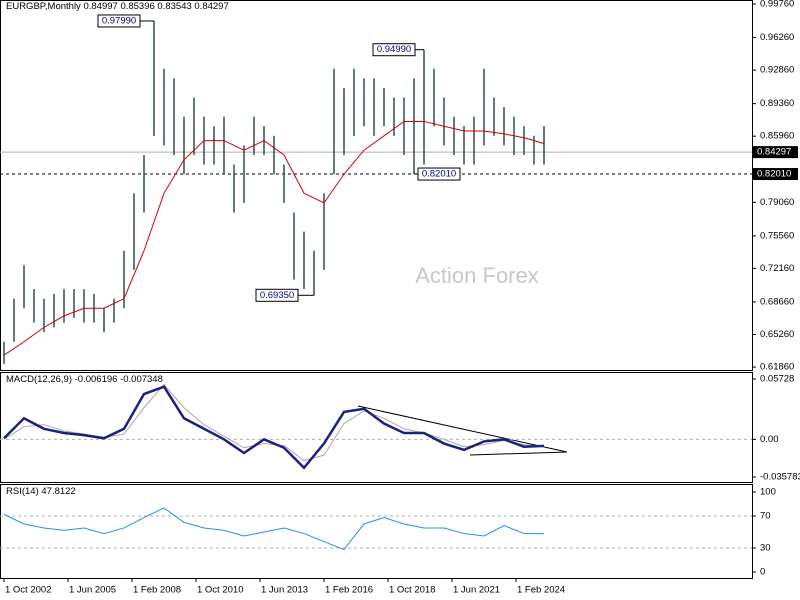 The height and width of the screenshot is (600, 800). Describe the element at coordinates (477, 275) in the screenshot. I see `watermark: Action Forex` at that location.